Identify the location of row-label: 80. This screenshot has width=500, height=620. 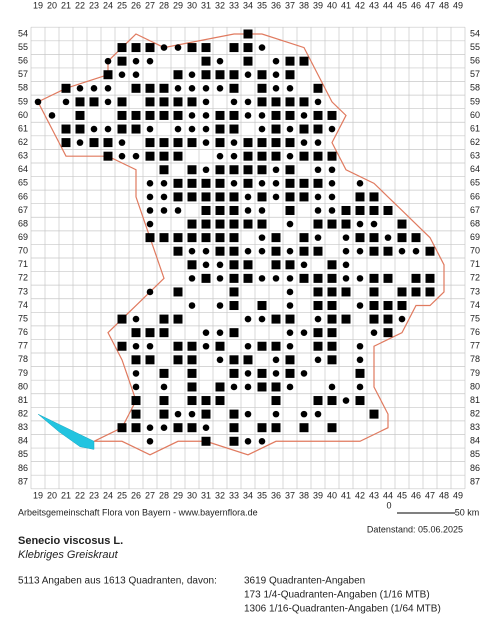
(23, 386).